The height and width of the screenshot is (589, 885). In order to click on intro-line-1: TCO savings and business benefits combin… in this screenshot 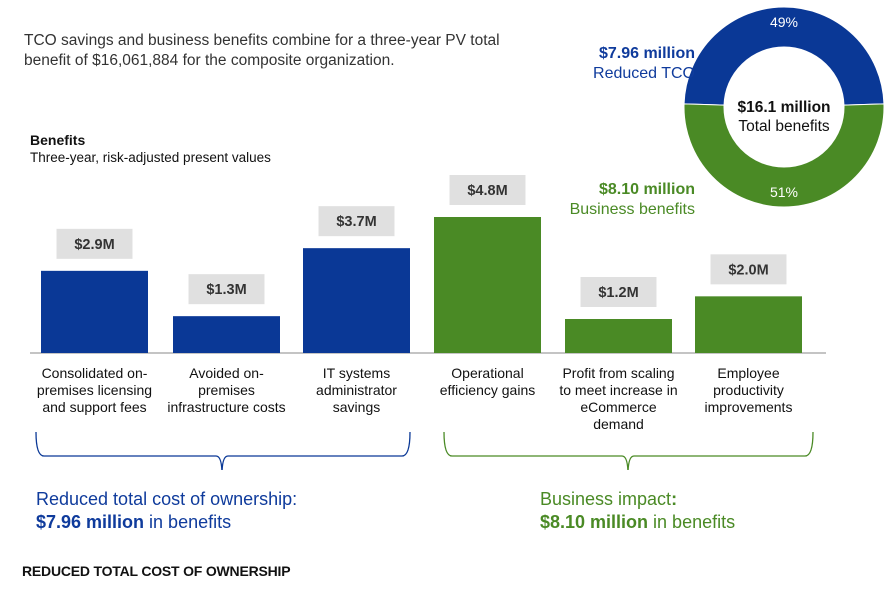, I will do `click(262, 40)`.